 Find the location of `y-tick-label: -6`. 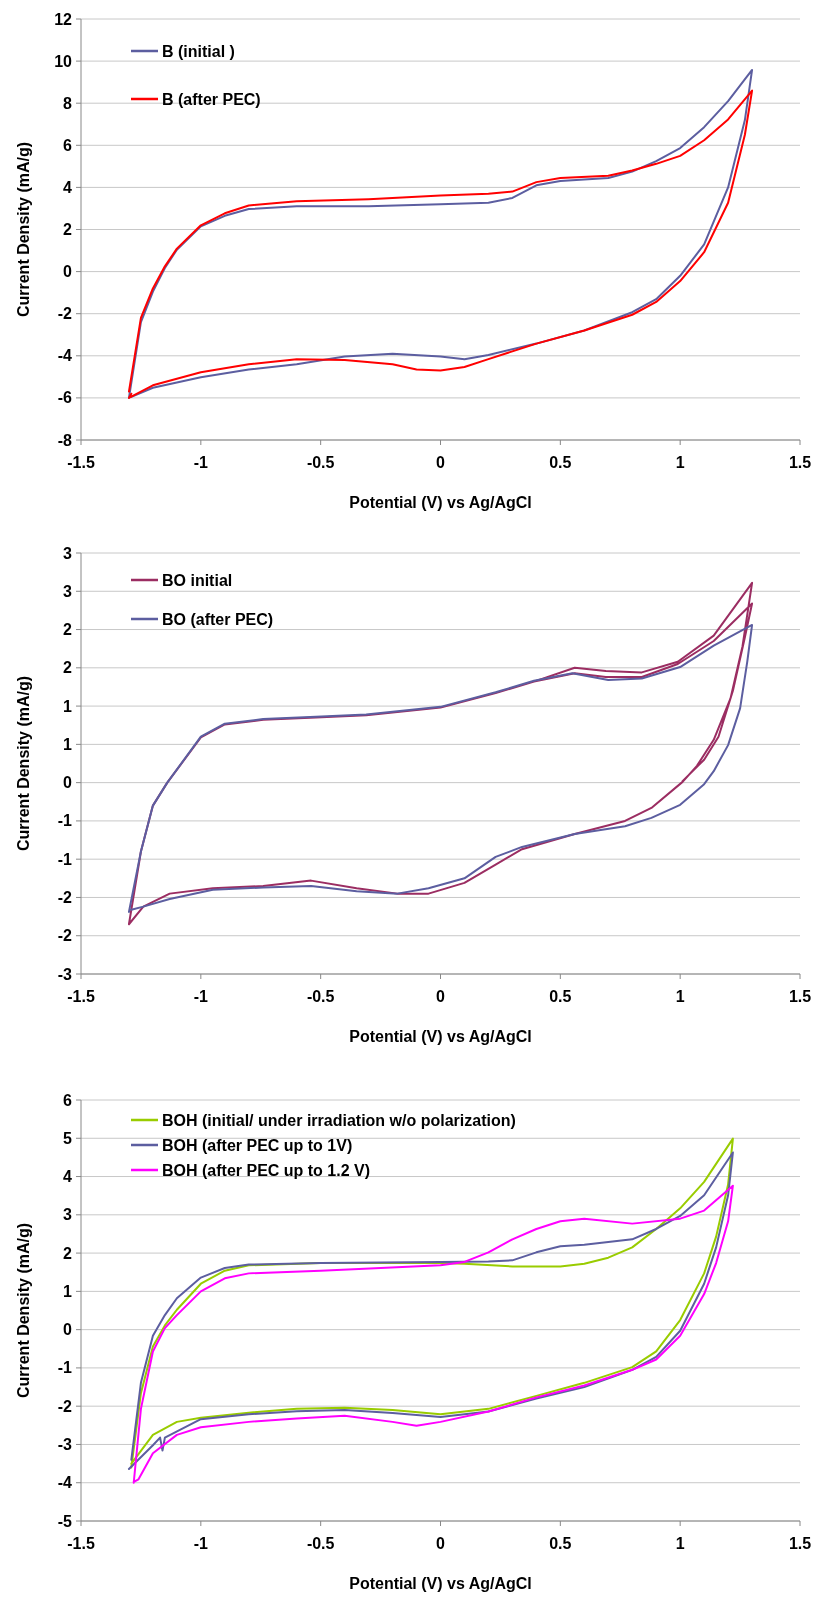

y-tick-label: -6 is located at coordinates (65, 398).